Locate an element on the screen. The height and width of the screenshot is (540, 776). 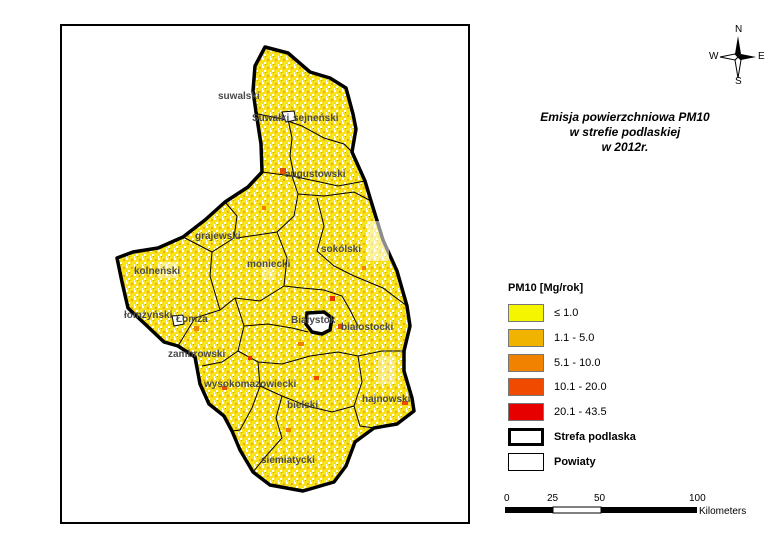
region-label-siemiatycki: siemiatycki is located at coordinates (288, 460).